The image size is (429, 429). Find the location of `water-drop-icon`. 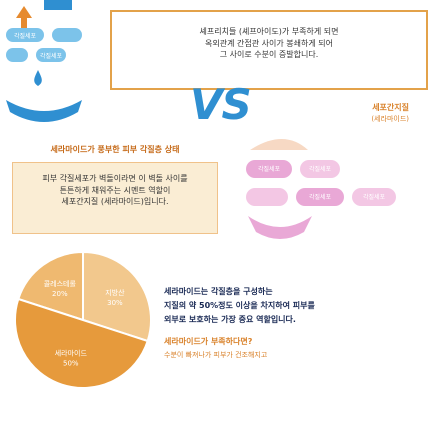

water-drop-icon is located at coordinates (38, 78).